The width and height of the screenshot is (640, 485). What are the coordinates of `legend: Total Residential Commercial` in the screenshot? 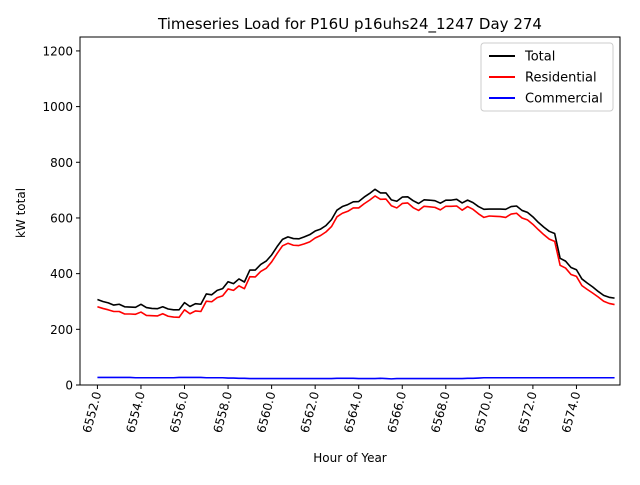 It's located at (547, 77).